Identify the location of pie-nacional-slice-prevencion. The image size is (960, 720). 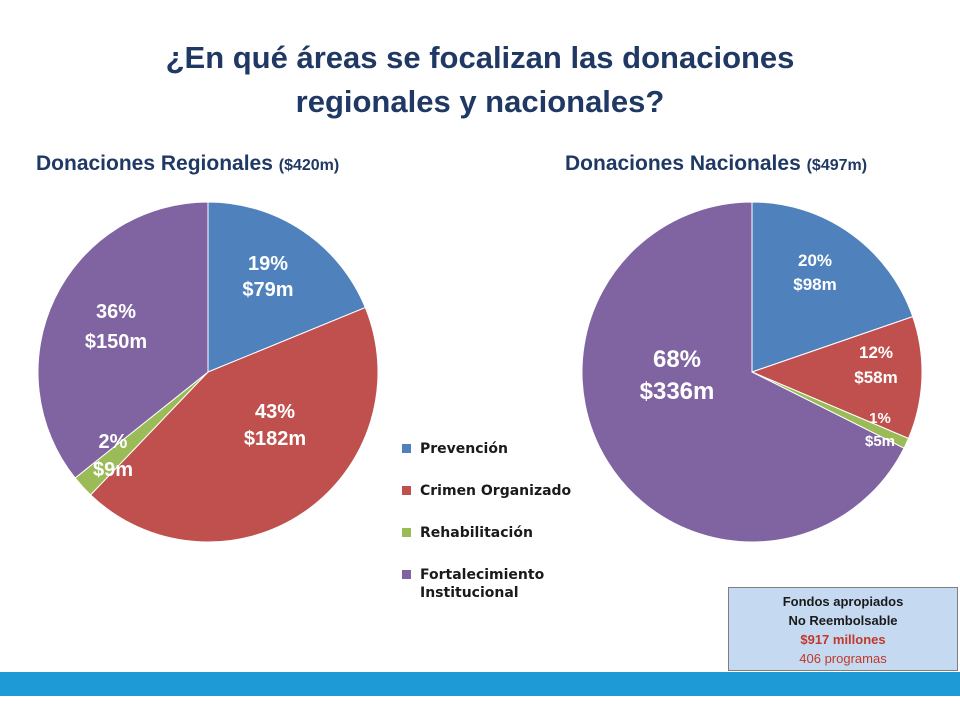
(832, 287).